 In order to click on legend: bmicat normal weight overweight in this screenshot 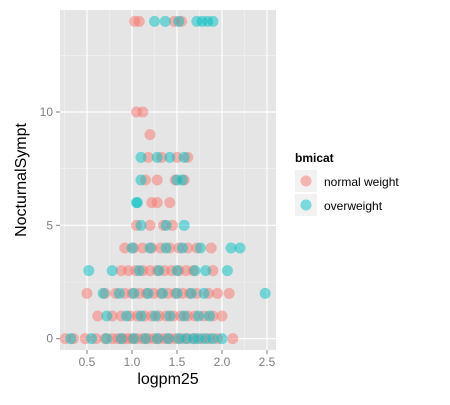, I will do `click(347, 183)`.